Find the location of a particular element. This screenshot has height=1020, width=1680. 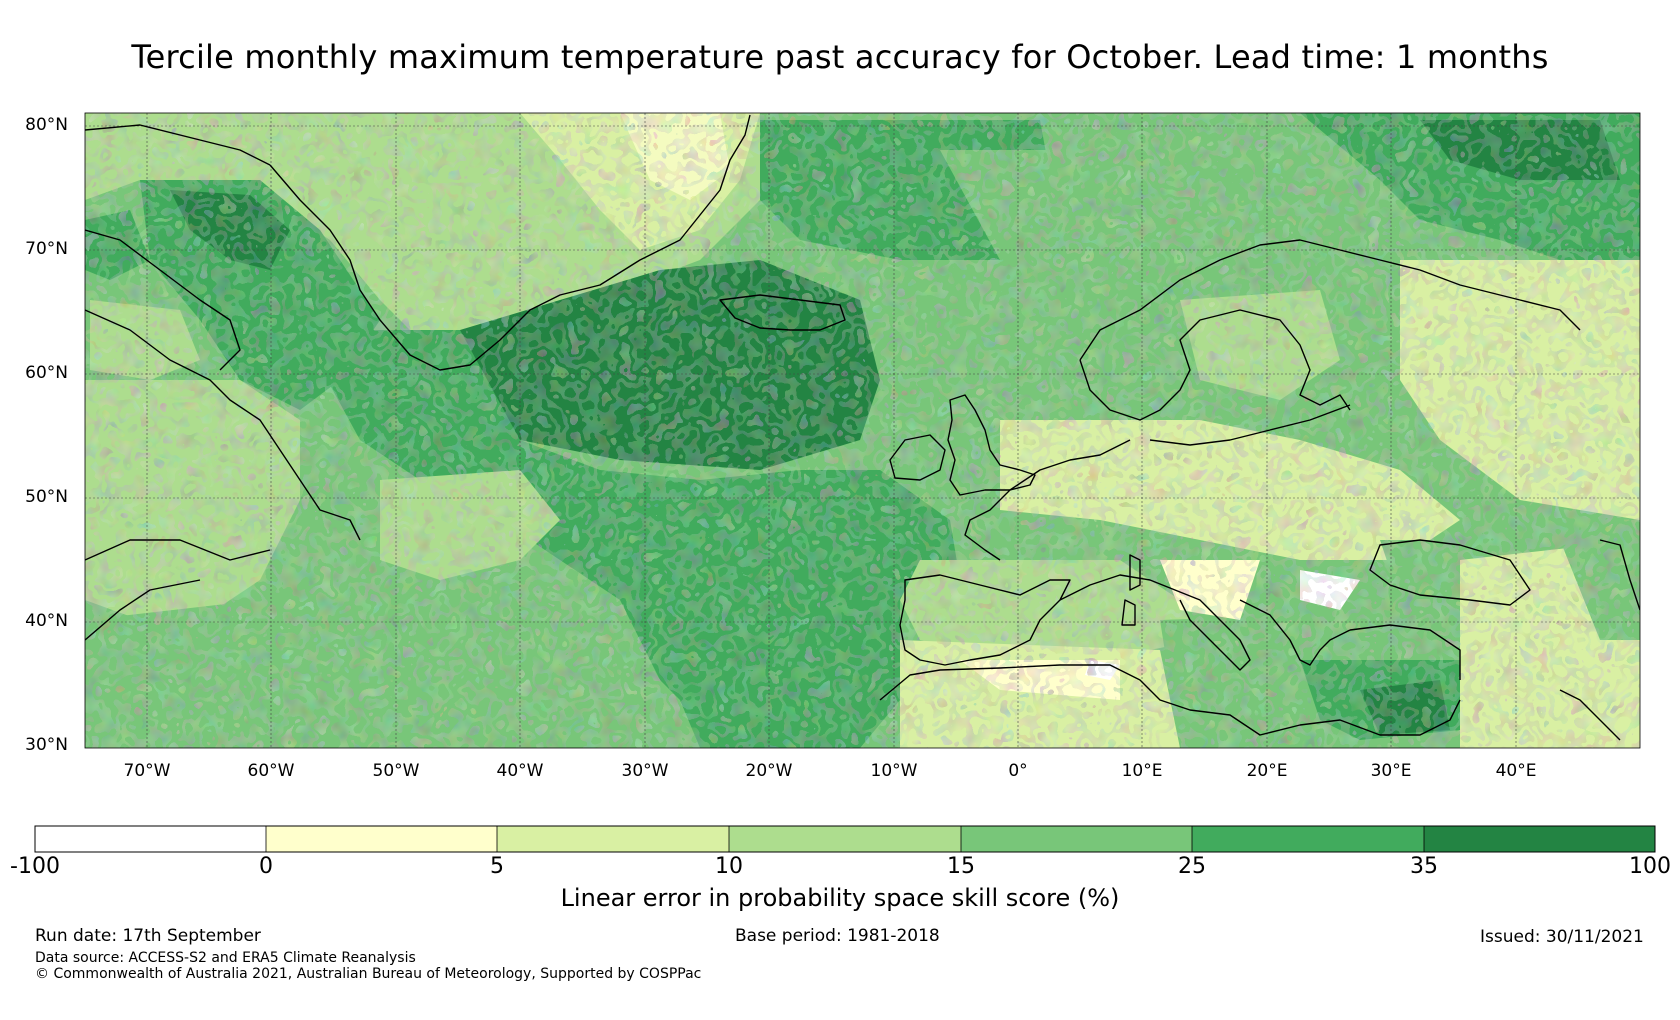

lon-label: 20°W is located at coordinates (769, 771).